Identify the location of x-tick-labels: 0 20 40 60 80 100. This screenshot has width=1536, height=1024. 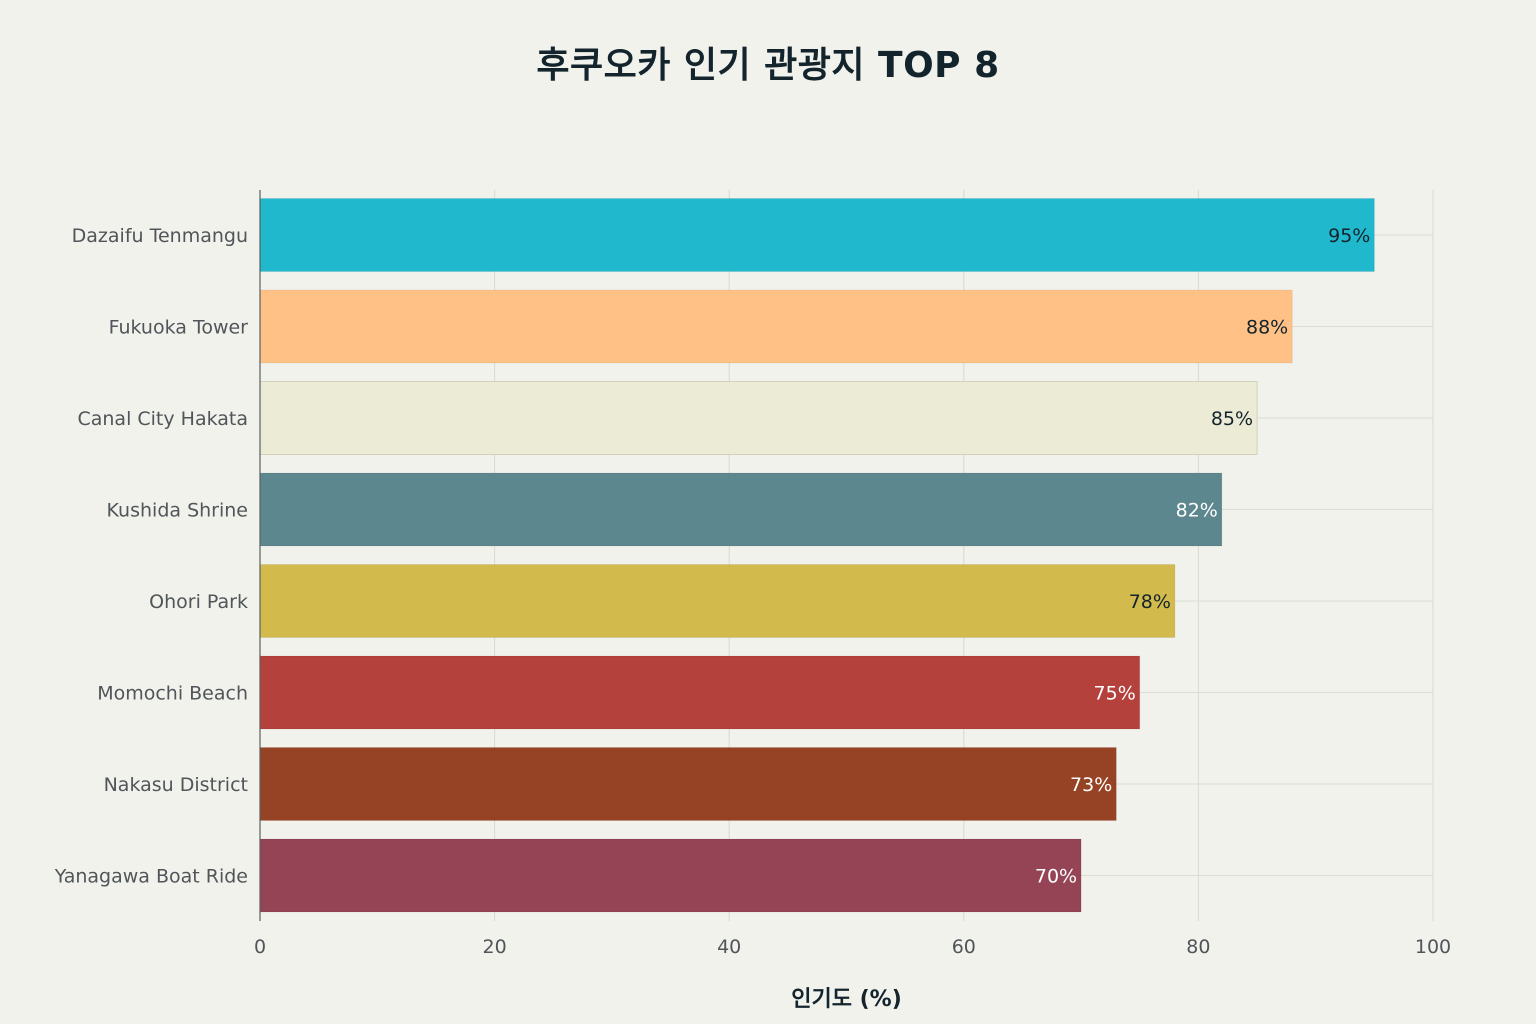
(852, 947).